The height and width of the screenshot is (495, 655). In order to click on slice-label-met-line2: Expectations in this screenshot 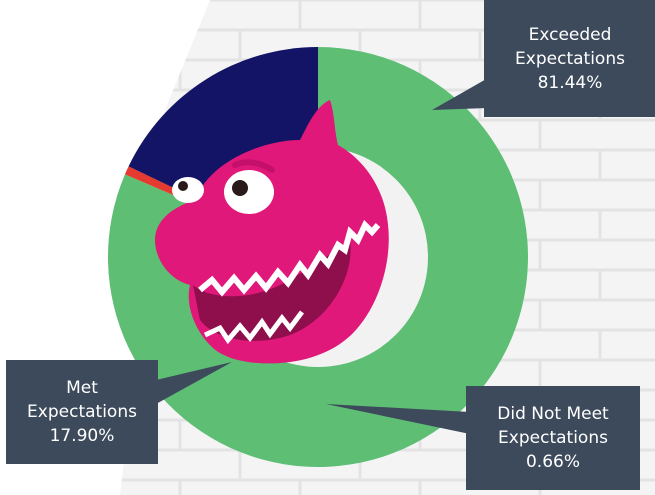, I will do `click(82, 412)`.